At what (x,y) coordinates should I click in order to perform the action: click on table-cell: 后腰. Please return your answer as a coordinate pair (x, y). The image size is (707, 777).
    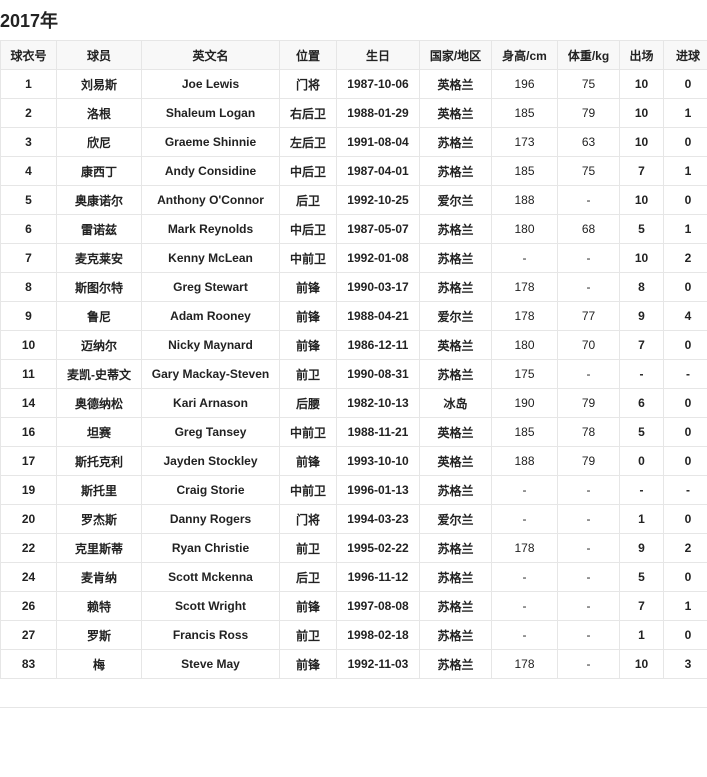
    Looking at the image, I should click on (308, 403).